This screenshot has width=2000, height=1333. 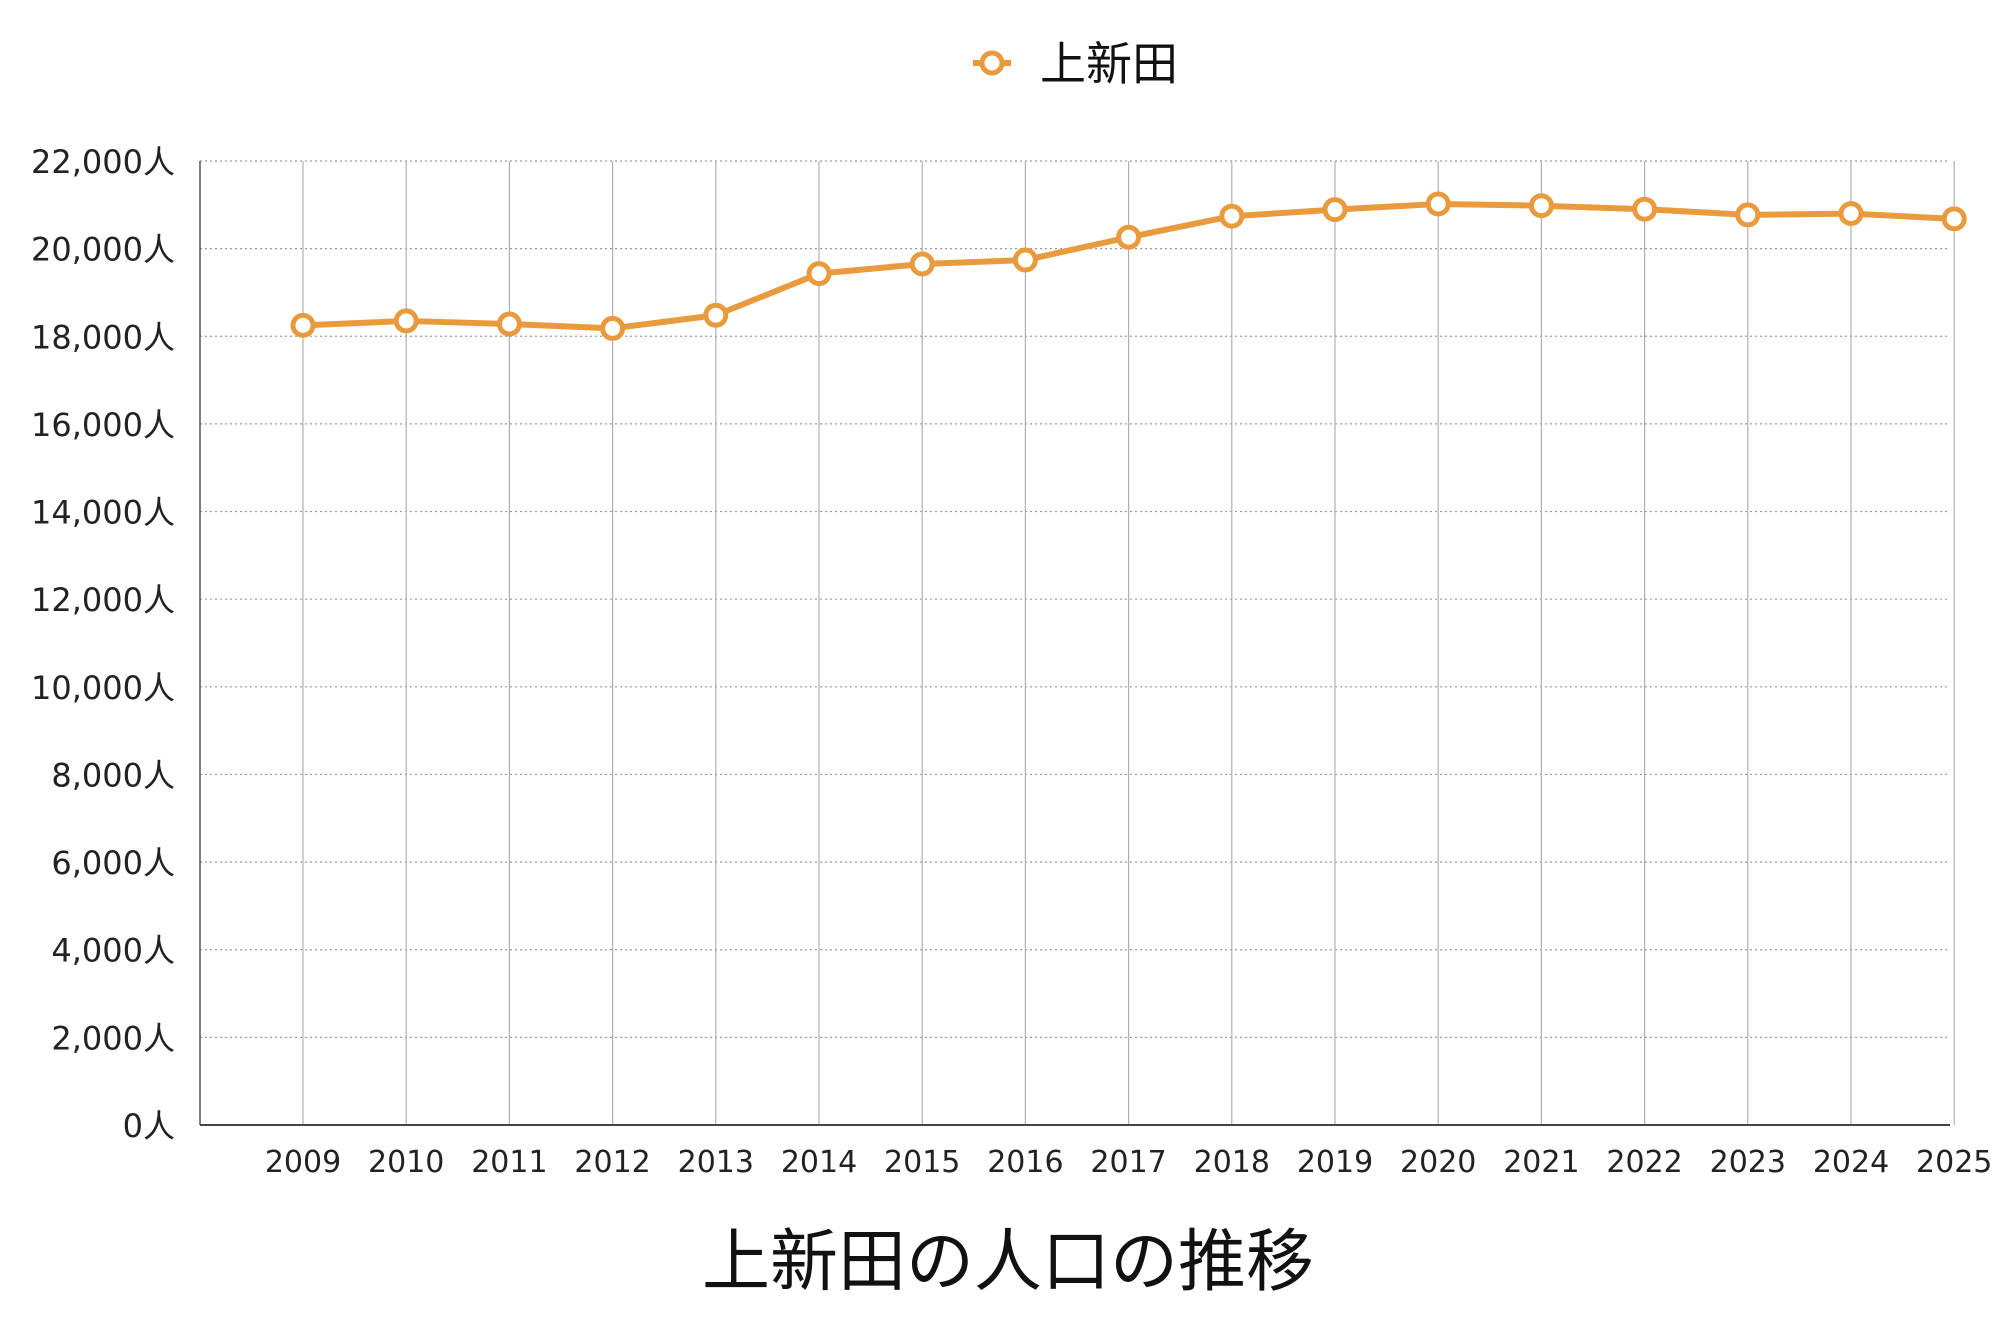 I want to click on y-tick-label: 22,000人, so click(x=103, y=162).